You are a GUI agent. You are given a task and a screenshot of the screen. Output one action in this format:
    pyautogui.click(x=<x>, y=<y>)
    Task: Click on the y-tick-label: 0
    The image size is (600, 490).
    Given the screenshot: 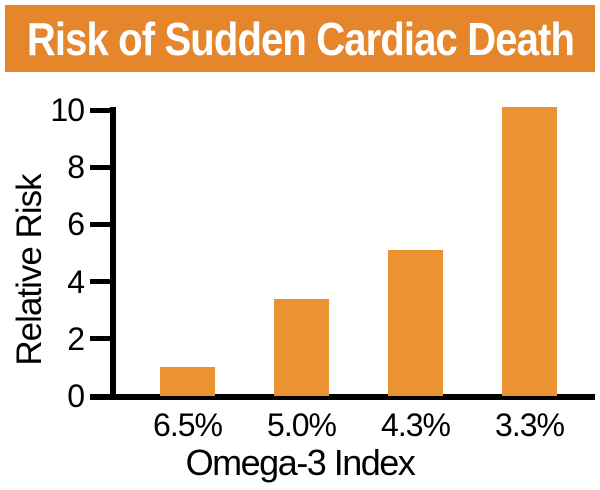 What is the action you would take?
    pyautogui.click(x=76, y=396)
    